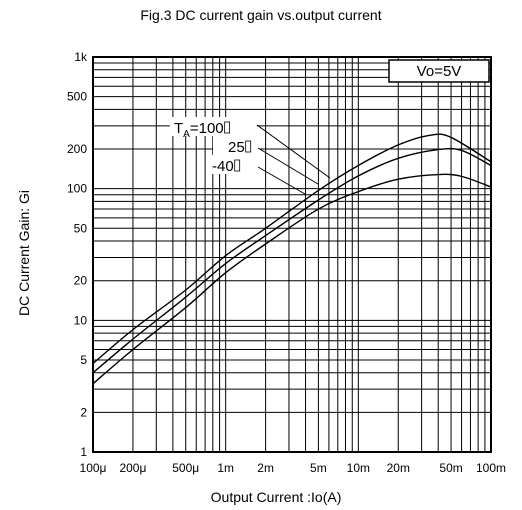  I want to click on y-tick-label: 5, so click(83, 360).